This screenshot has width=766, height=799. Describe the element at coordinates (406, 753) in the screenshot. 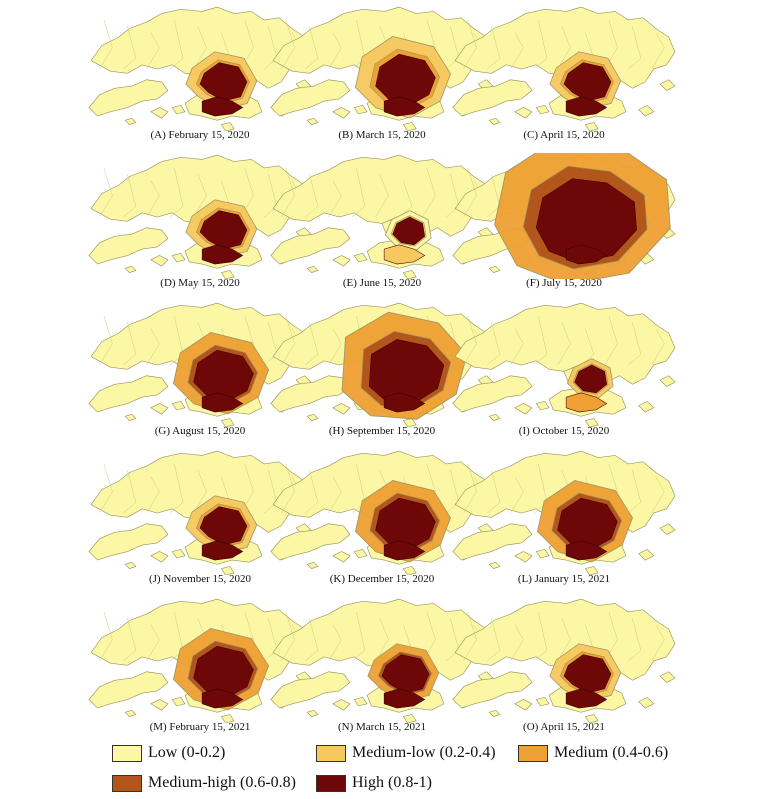

I see `legend-item-medium-low: Medium-low (0.2-0.4)` at that location.